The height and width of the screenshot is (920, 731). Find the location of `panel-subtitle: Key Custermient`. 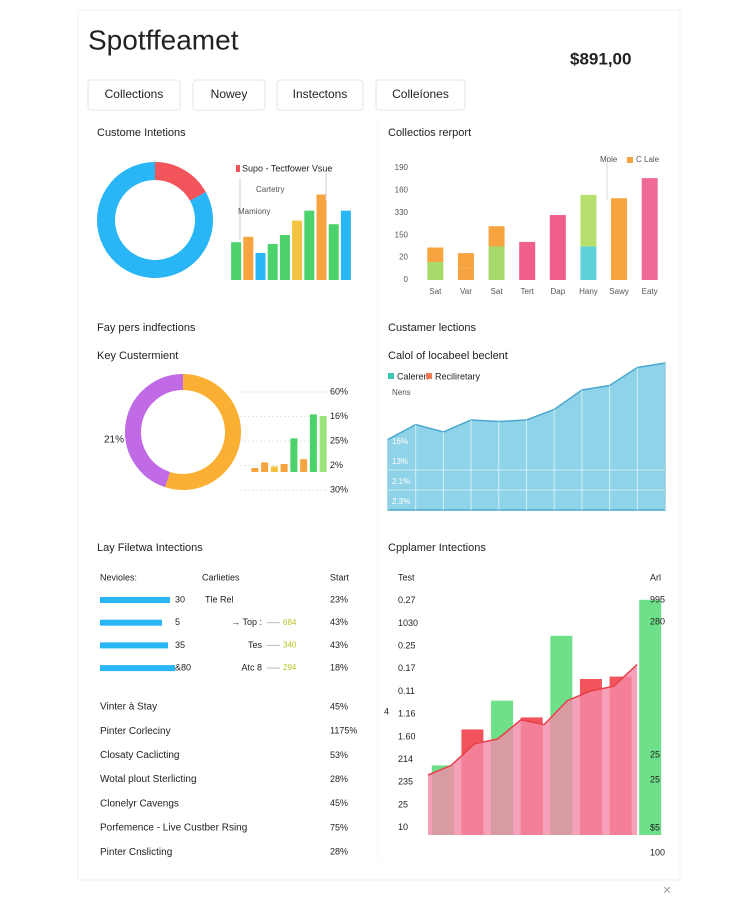

panel-subtitle: Key Custermient is located at coordinates (137, 356).